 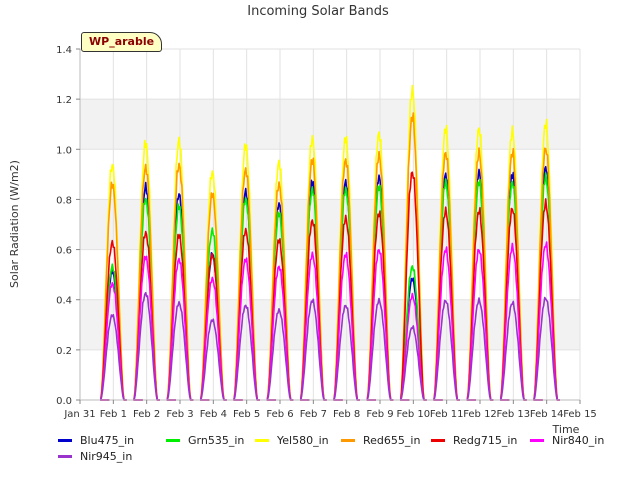 I want to click on x-tick-label: Feb 15, so click(x=580, y=414).